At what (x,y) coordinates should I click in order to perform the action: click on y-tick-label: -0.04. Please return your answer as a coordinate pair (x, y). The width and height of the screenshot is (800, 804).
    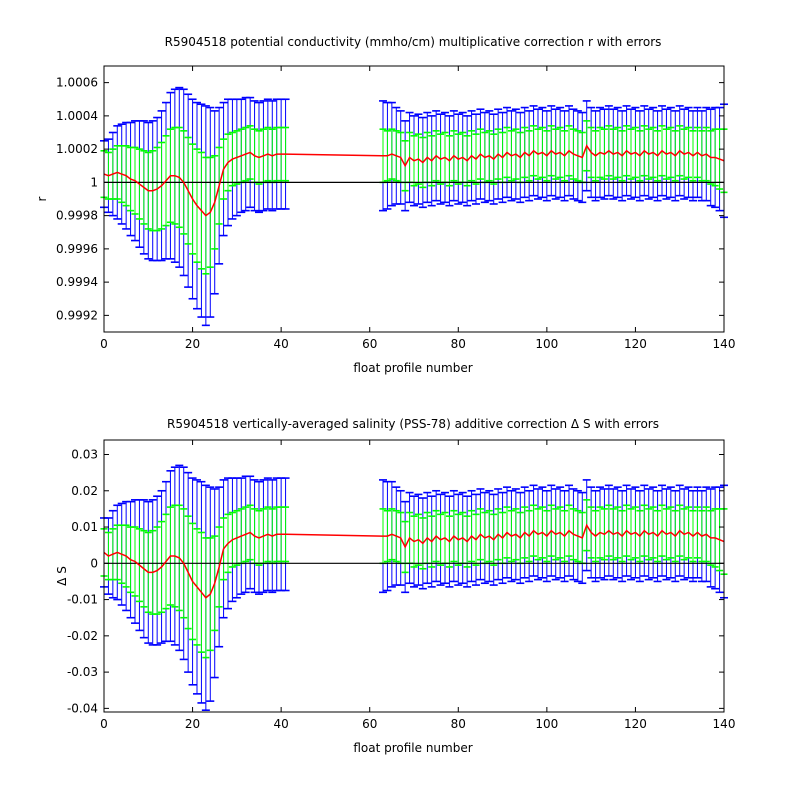
    Looking at the image, I should click on (82, 708).